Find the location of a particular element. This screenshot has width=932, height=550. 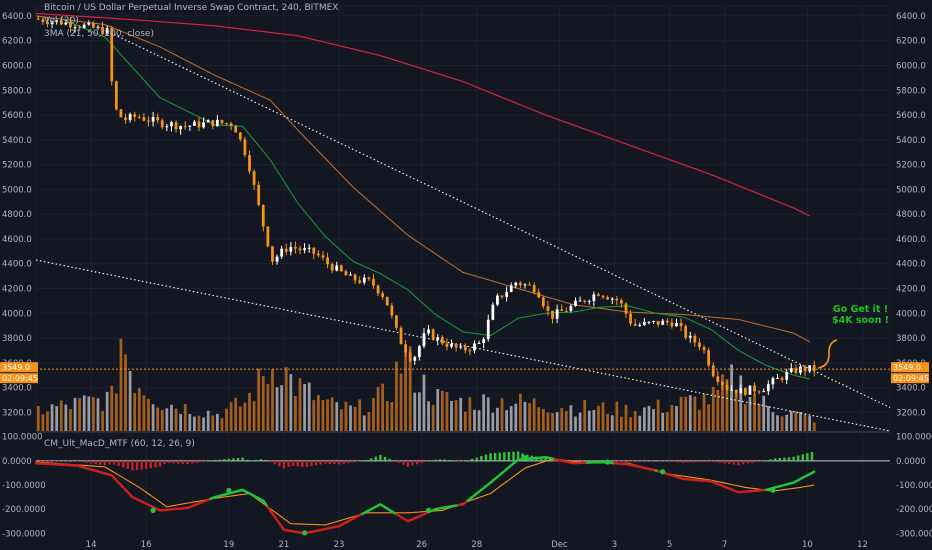

price-tick-left: 4800.0 is located at coordinates (17, 215).